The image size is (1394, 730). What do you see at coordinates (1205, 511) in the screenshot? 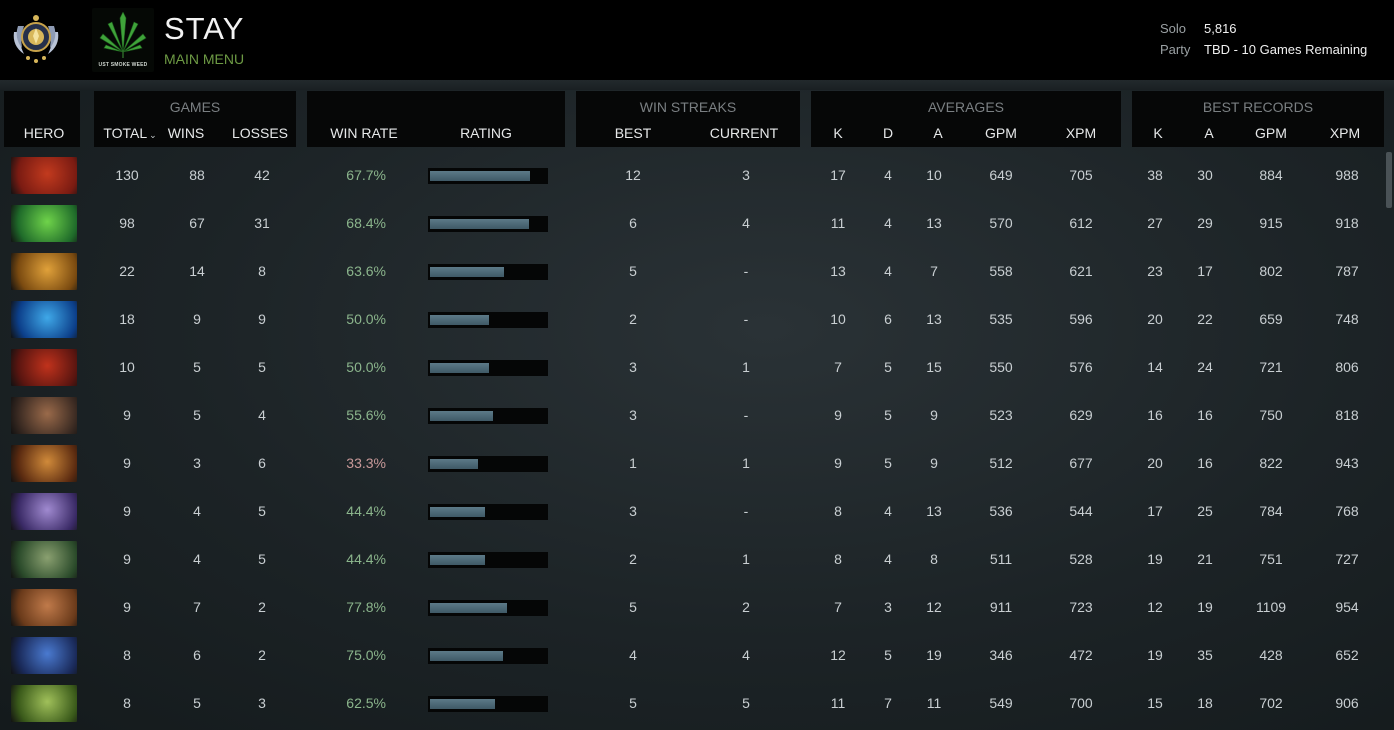
I see `cell-best-assists: 25` at bounding box center [1205, 511].